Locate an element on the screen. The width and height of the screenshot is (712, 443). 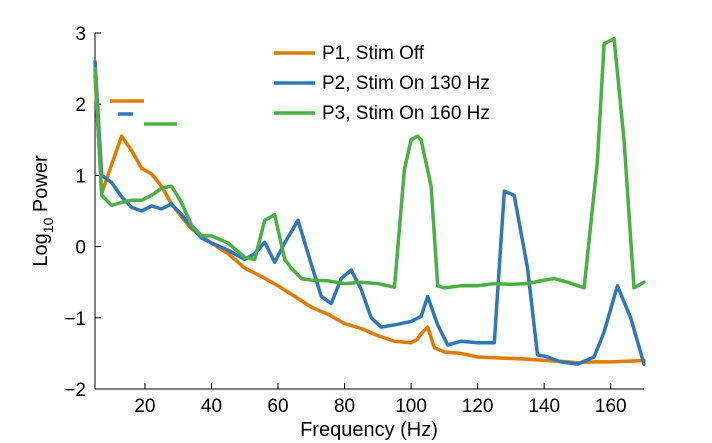
y-tick-label: −2 is located at coordinates (75, 390).